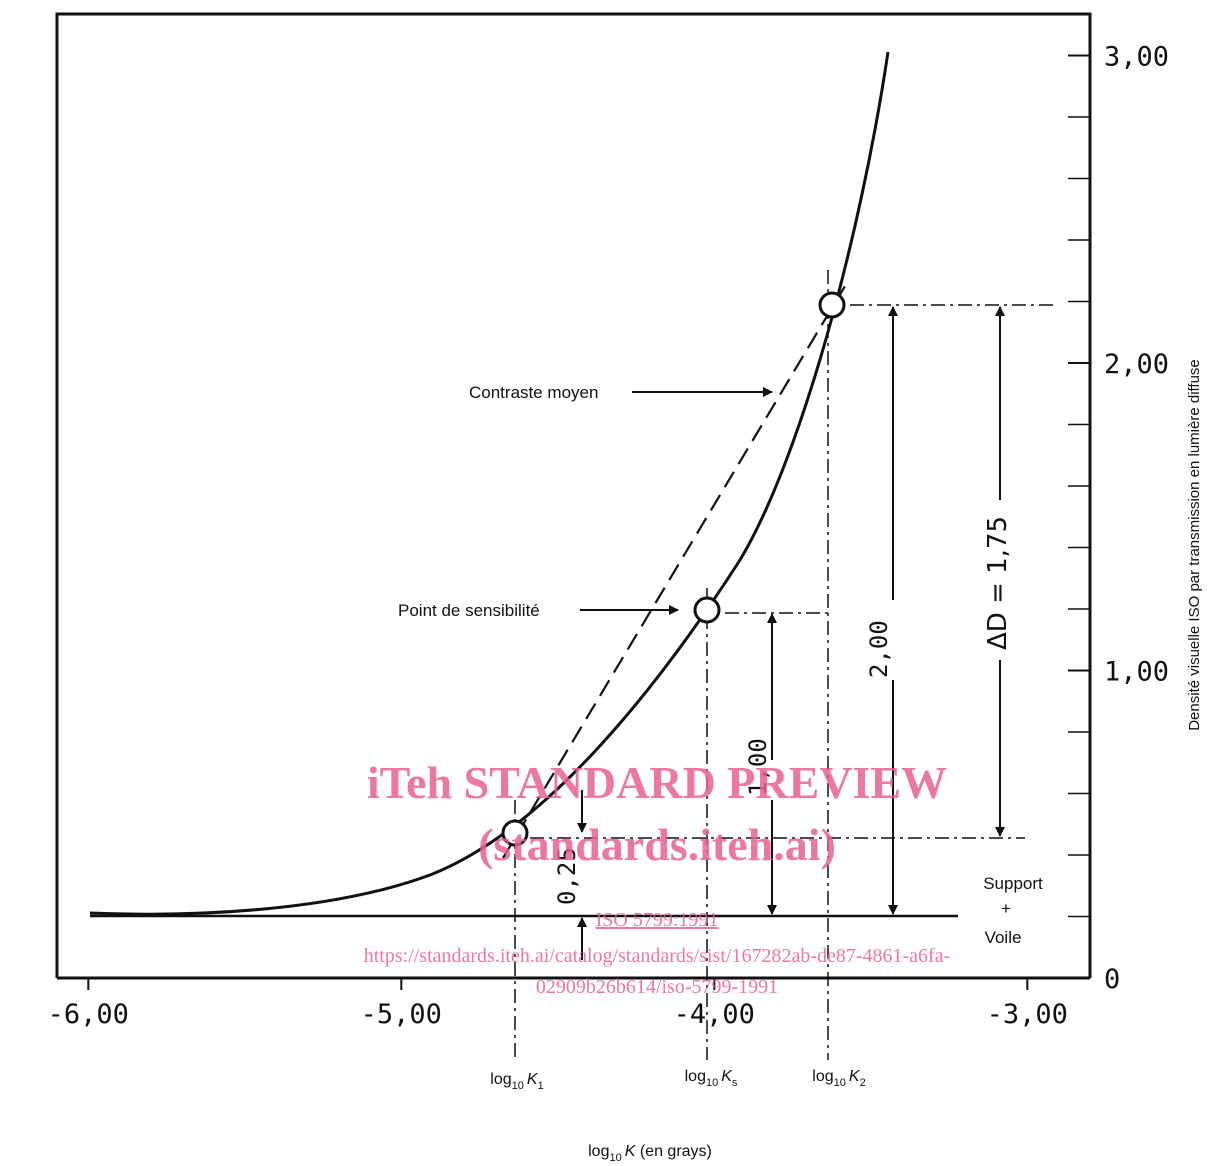  What do you see at coordinates (1003, 937) in the screenshot?
I see `base-label-voile: Voile` at bounding box center [1003, 937].